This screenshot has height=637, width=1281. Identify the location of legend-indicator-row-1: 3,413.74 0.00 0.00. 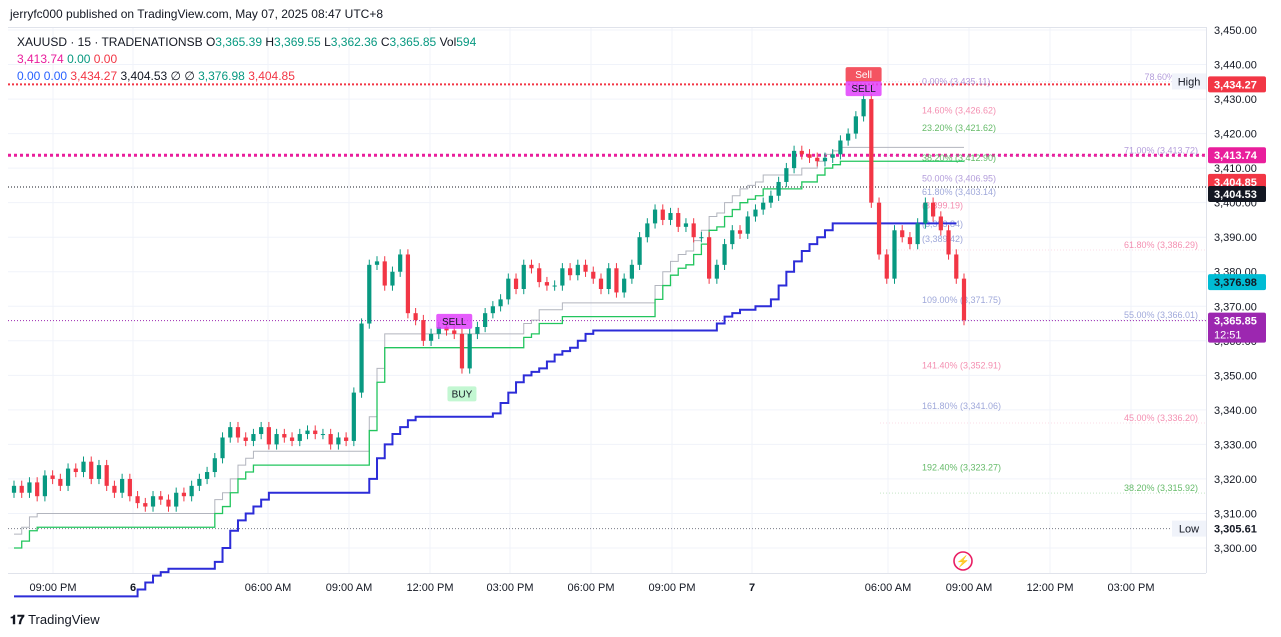
(246, 59).